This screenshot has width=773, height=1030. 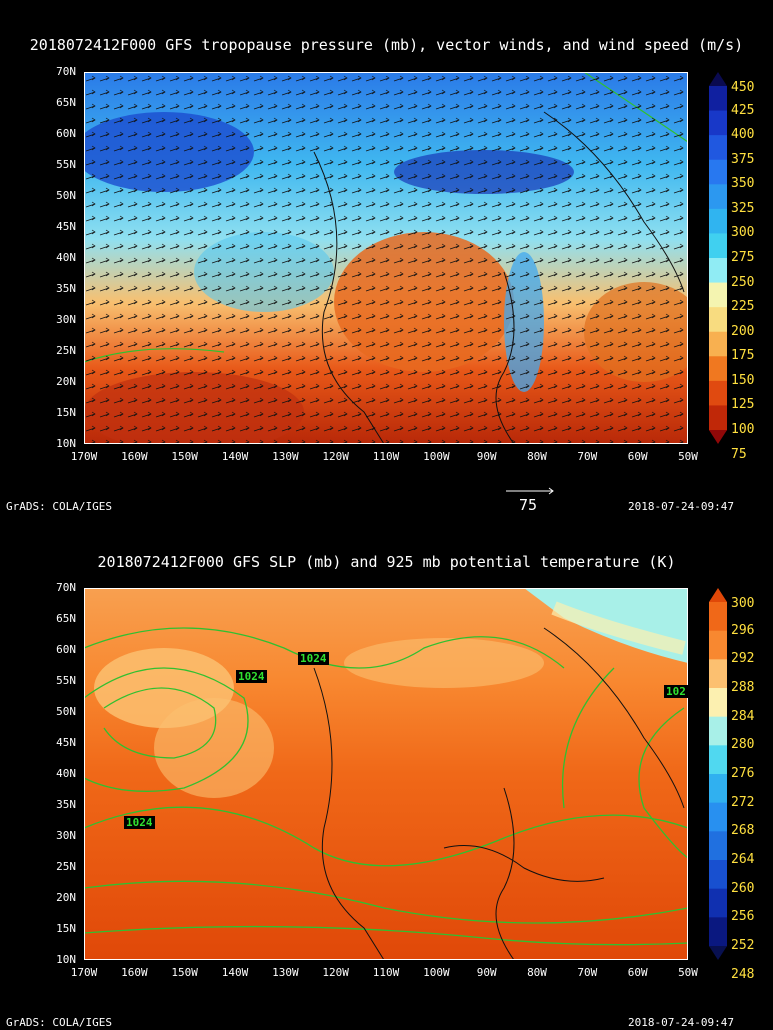 What do you see at coordinates (66, 71) in the screenshot?
I see `lat-tick-label: 70N` at bounding box center [66, 71].